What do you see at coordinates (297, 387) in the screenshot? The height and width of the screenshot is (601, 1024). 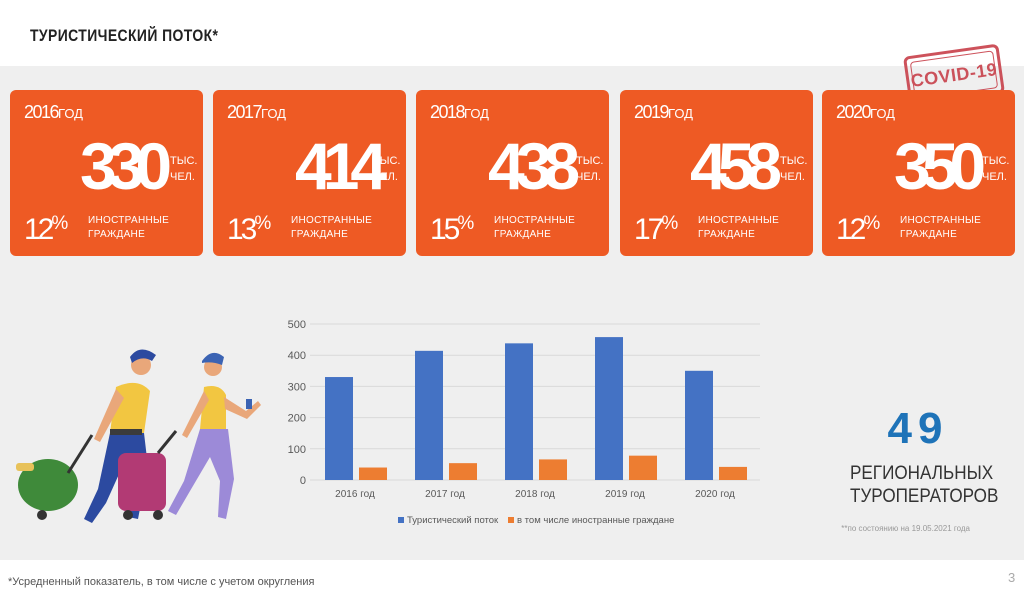 I see `y-tick-label: 300` at bounding box center [297, 387].